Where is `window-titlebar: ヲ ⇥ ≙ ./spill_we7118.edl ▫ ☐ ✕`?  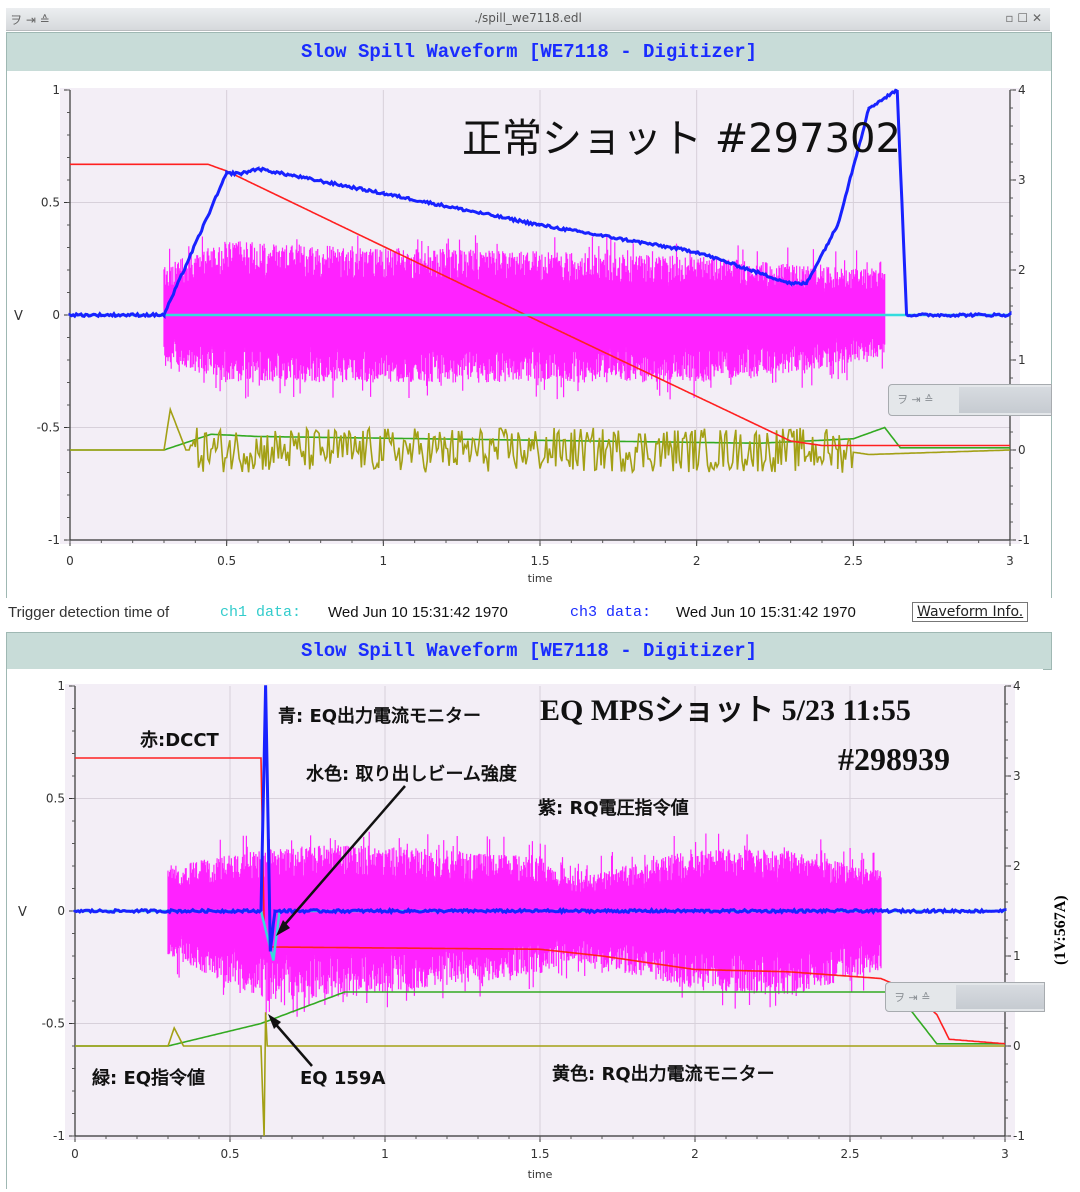 window-titlebar: ヲ ⇥ ≙ ./spill_we7118.edl ▫ ☐ ✕ is located at coordinates (528, 19).